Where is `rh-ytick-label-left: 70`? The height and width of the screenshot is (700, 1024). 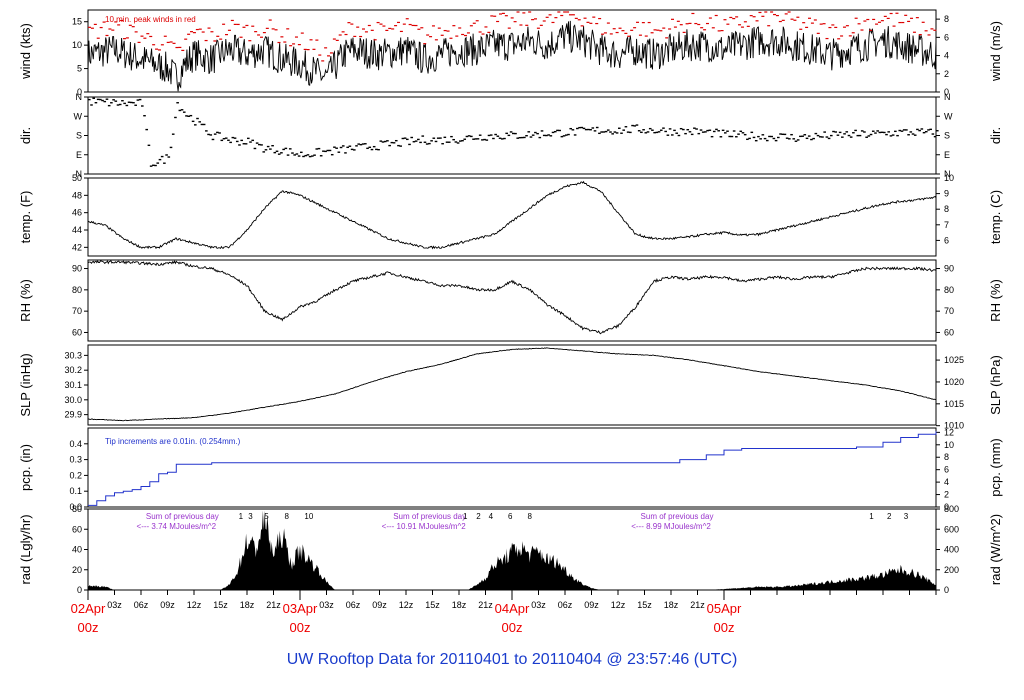 rh-ytick-label-left: 70 is located at coordinates (77, 311).